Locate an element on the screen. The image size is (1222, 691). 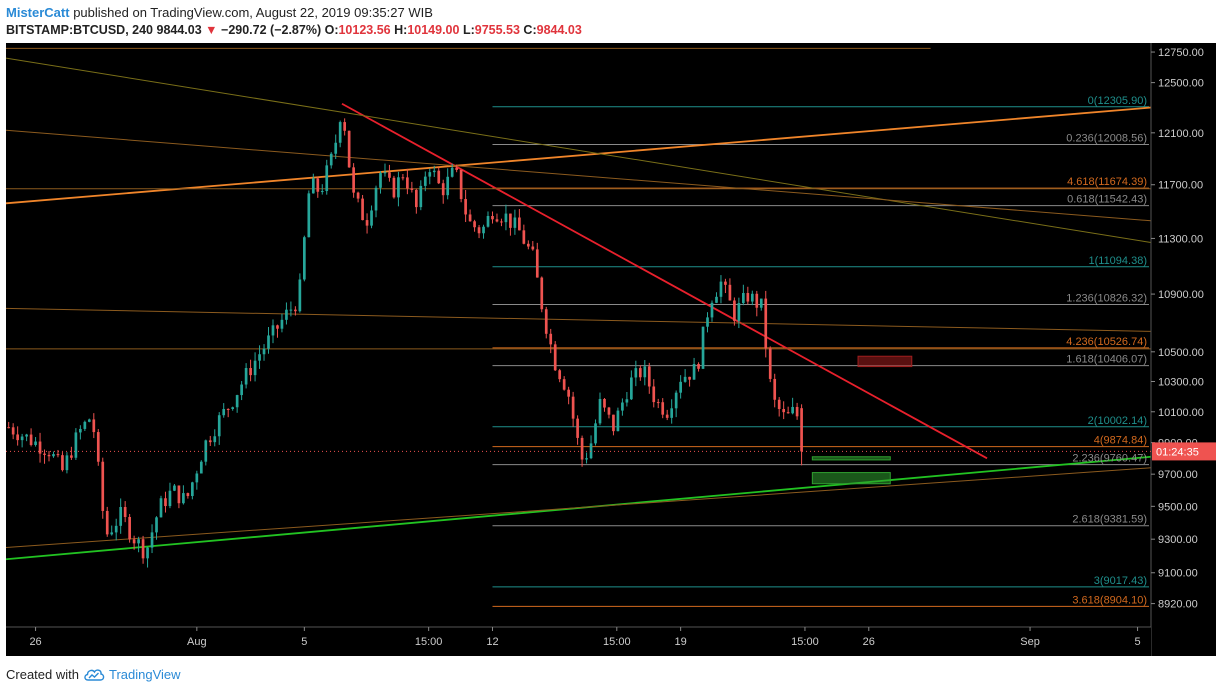
price-axis-panel is located at coordinates (1183, 349).